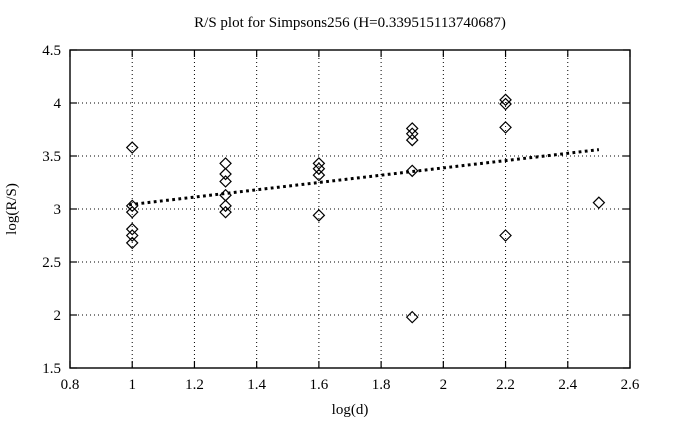  What do you see at coordinates (505, 385) in the screenshot?
I see `x-tick-label: 2.2` at bounding box center [505, 385].